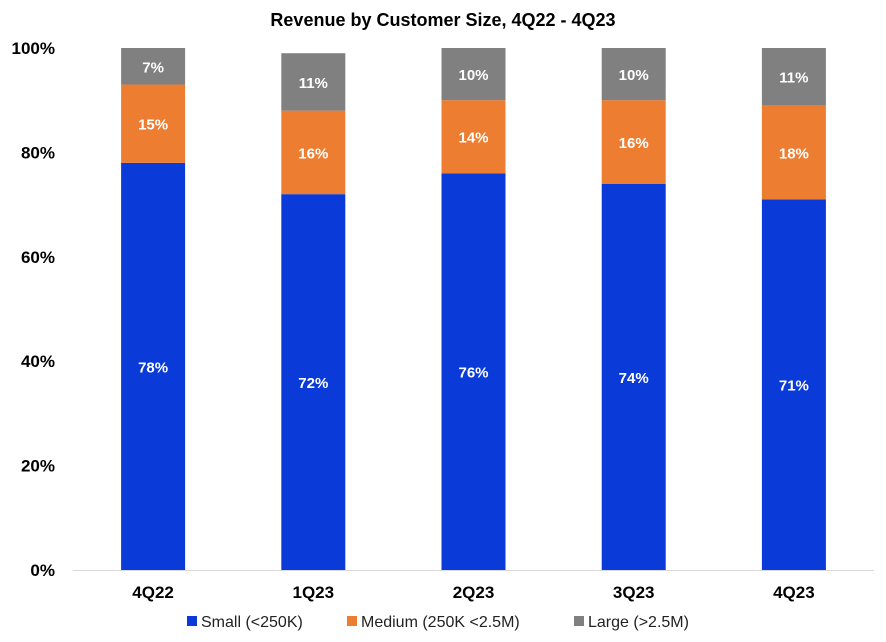 This screenshot has height=642, width=886. I want to click on x-tick-label: 4Q22, so click(153, 592).